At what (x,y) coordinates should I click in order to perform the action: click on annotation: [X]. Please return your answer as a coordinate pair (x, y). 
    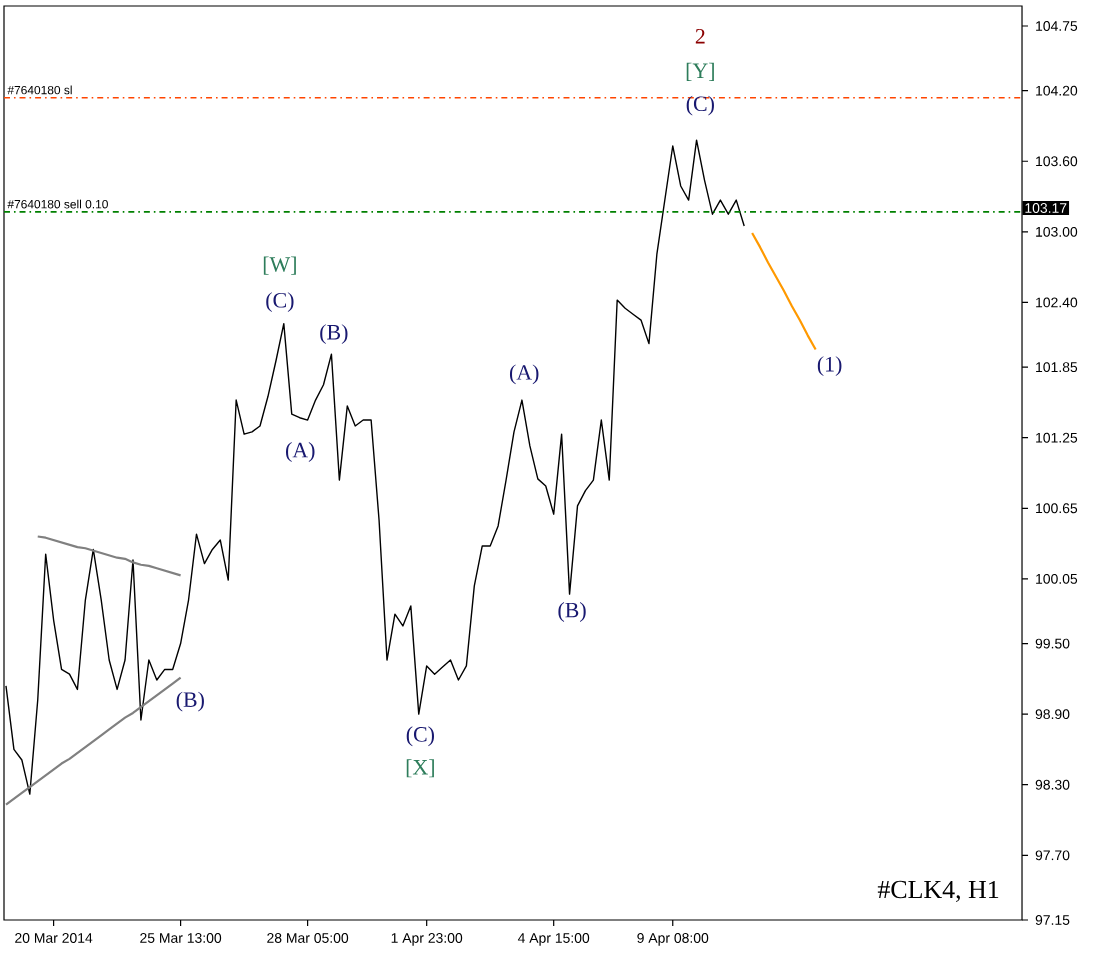
    Looking at the image, I should click on (420, 768).